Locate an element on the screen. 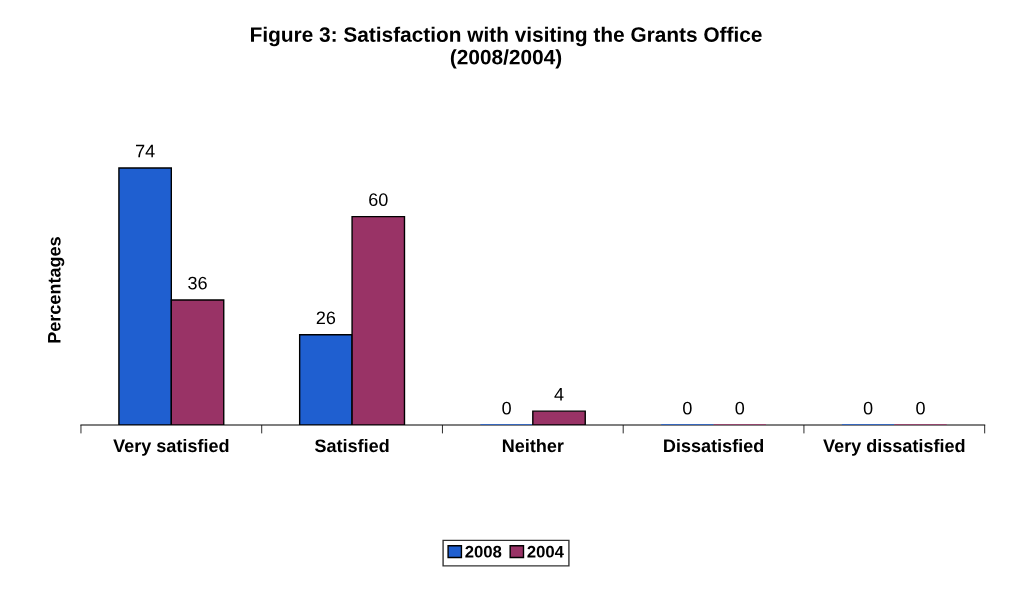 The height and width of the screenshot is (592, 1012). x-tick-label: Very satisfied is located at coordinates (171, 447).